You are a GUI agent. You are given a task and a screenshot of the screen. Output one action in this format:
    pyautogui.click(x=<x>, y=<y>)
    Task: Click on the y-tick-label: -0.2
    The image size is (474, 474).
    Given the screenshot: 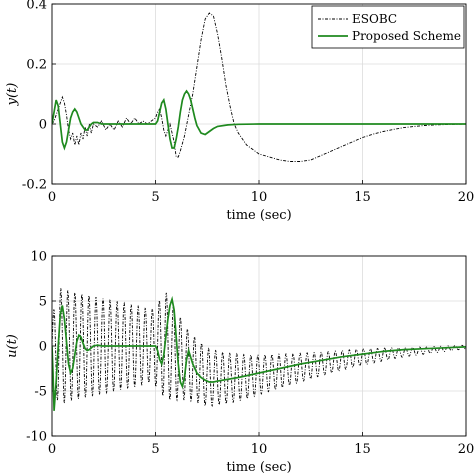 What is the action you would take?
    pyautogui.click(x=34, y=185)
    